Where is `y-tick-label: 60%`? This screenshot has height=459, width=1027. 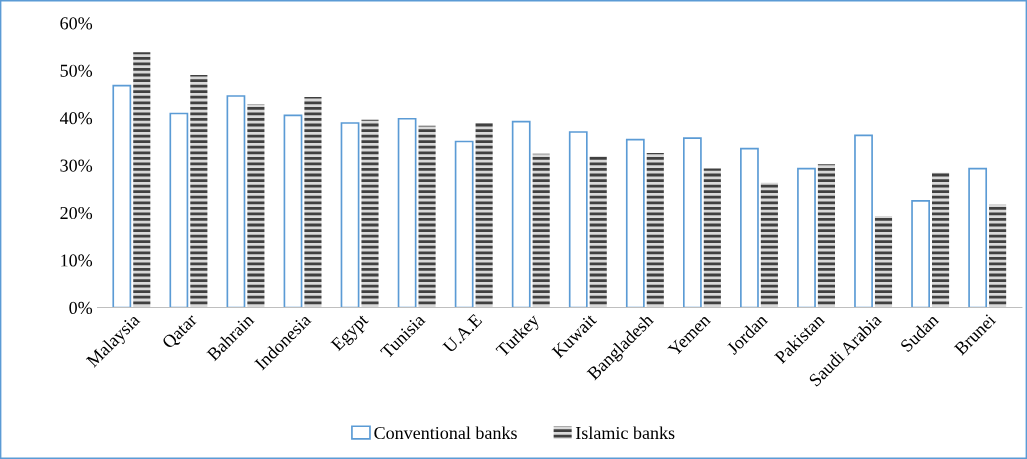
y-tick-label: 60% is located at coordinates (76, 23).